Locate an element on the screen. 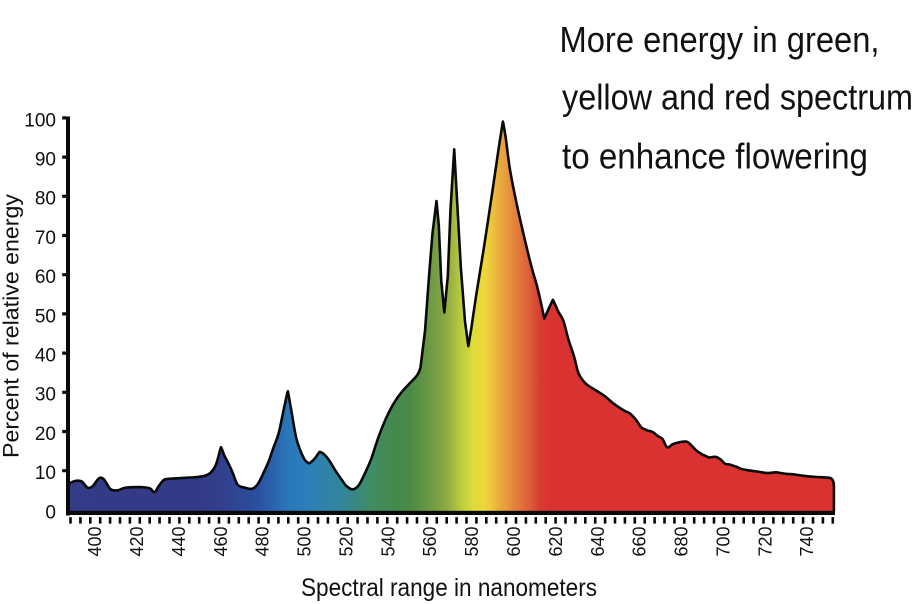  svg-text: 460 is located at coordinates (221, 542).